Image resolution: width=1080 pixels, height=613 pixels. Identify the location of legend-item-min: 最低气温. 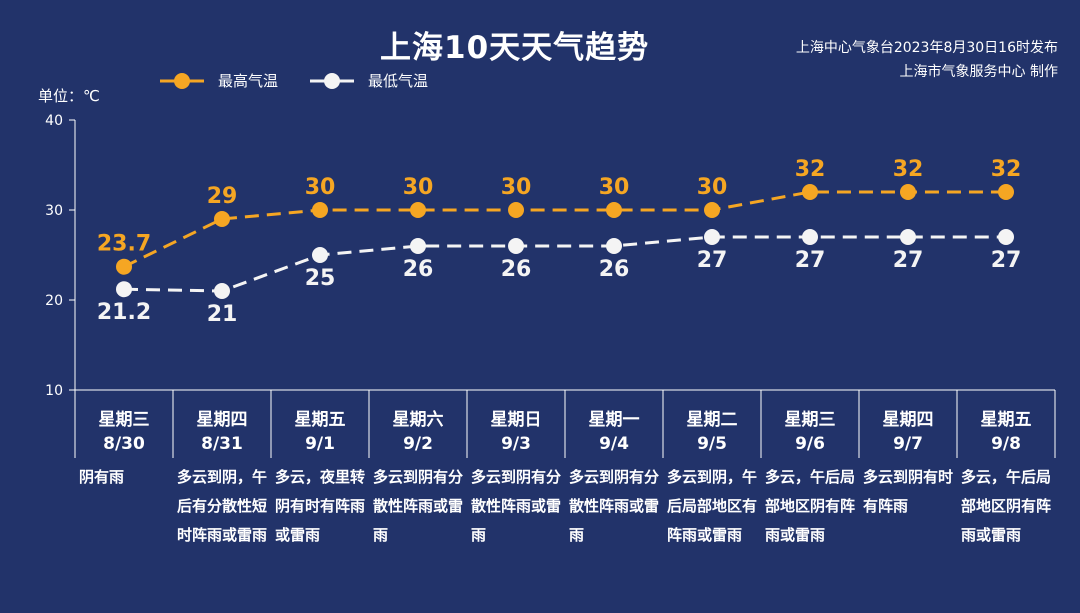
(369, 80).